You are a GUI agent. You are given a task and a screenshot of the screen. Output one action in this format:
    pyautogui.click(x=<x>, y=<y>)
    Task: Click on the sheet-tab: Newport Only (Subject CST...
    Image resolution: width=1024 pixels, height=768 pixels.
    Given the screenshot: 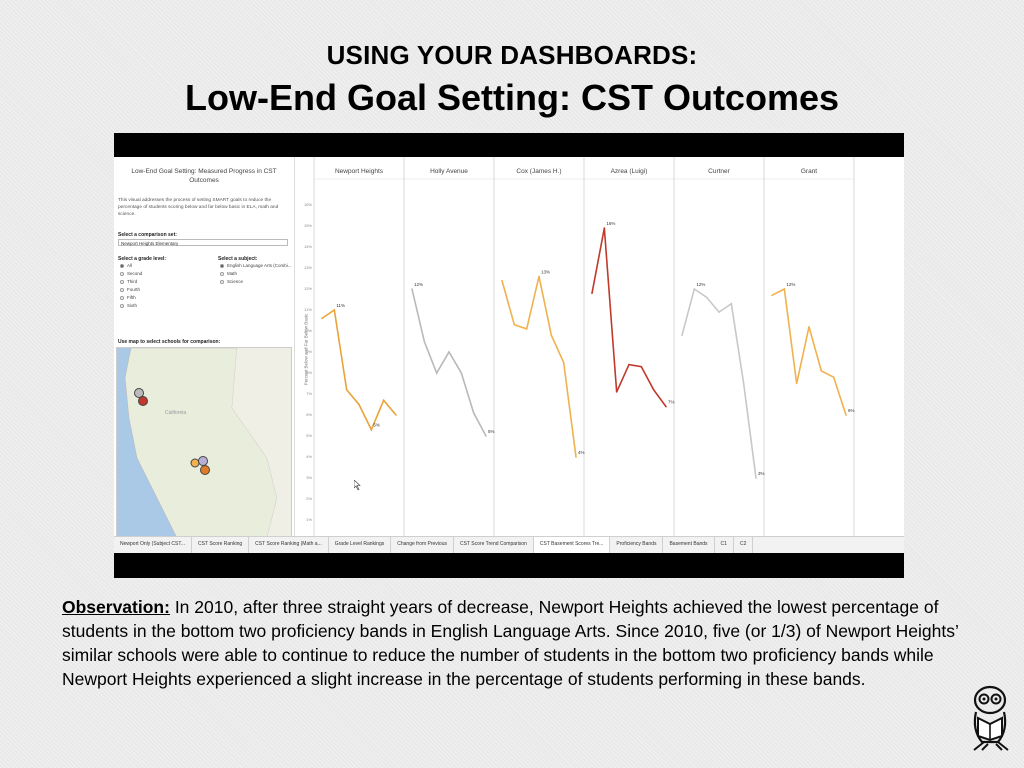 What is the action you would take?
    pyautogui.click(x=153, y=545)
    